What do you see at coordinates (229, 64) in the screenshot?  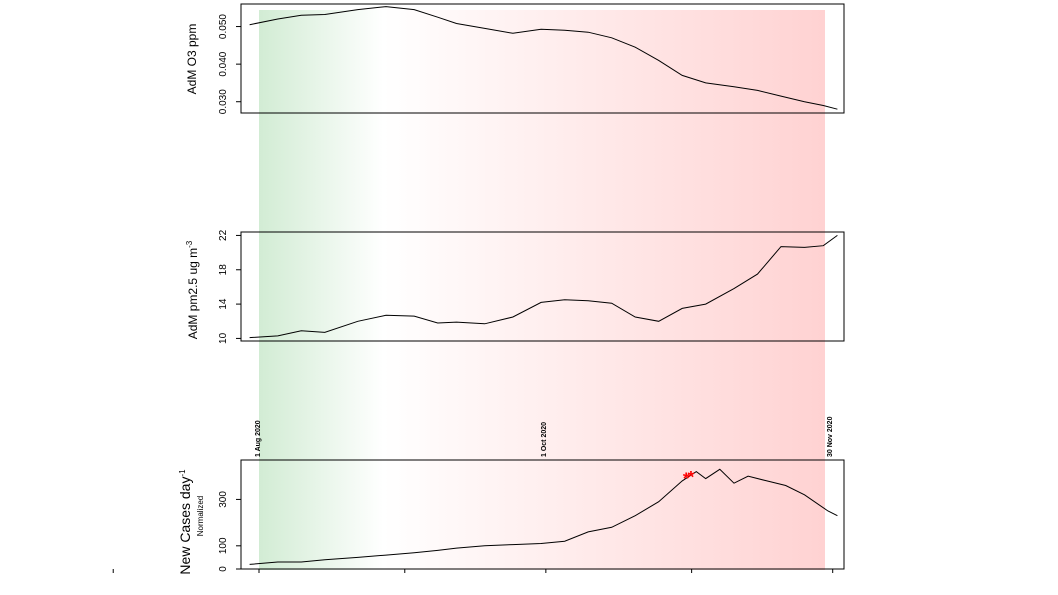 I see `o3-yticks: 0.030 0.040 0.050` at bounding box center [229, 64].